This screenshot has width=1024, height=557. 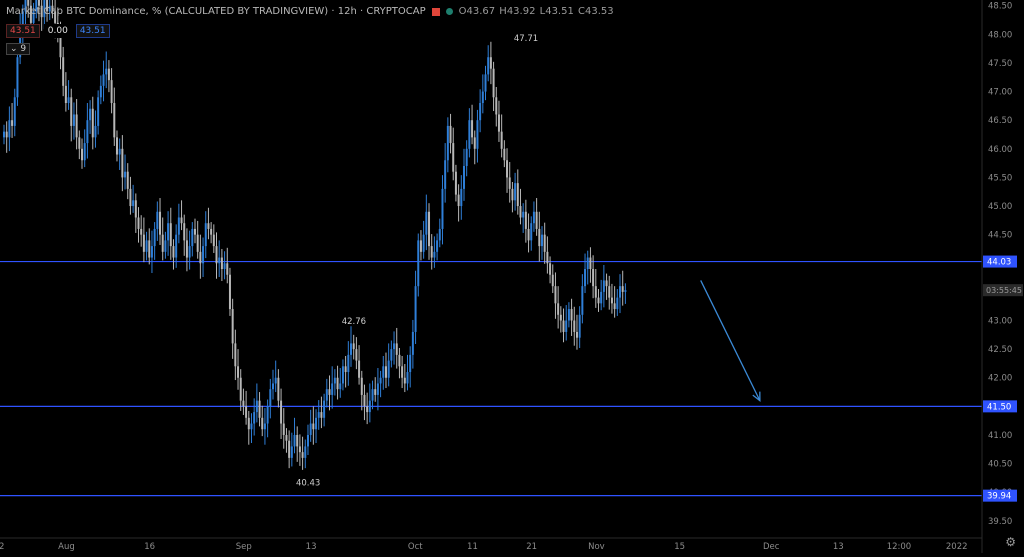 I want to click on time-tick-label: 11, so click(x=472, y=547).